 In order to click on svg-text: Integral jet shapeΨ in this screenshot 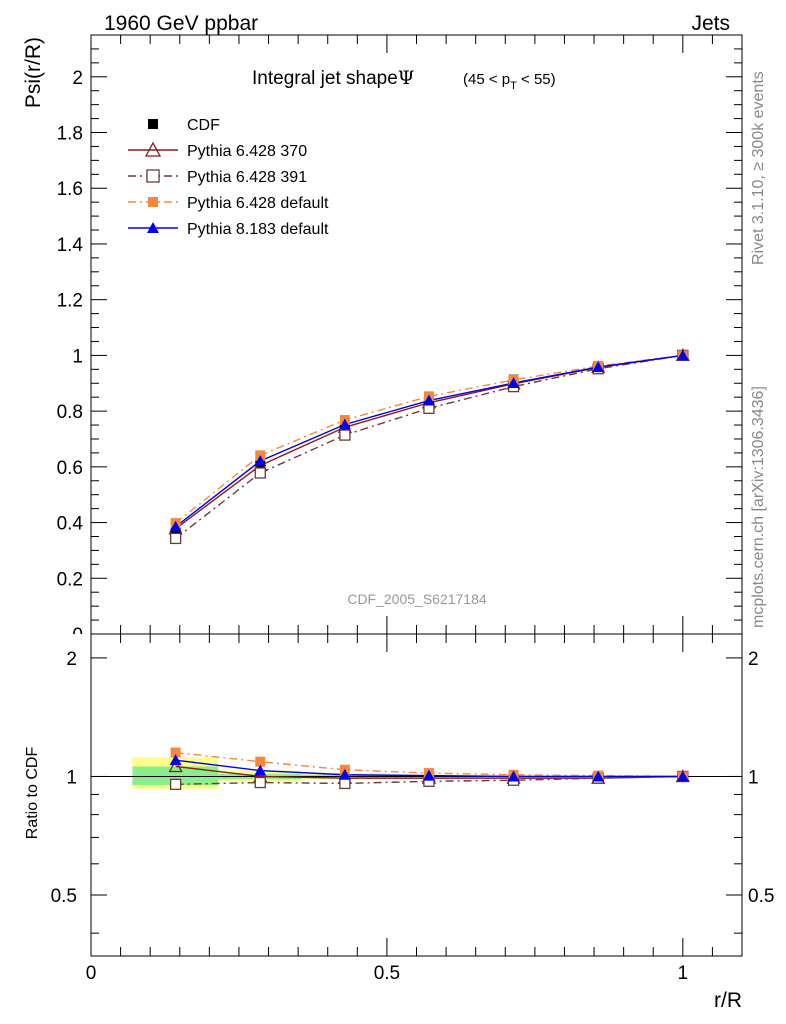, I will do `click(333, 78)`.